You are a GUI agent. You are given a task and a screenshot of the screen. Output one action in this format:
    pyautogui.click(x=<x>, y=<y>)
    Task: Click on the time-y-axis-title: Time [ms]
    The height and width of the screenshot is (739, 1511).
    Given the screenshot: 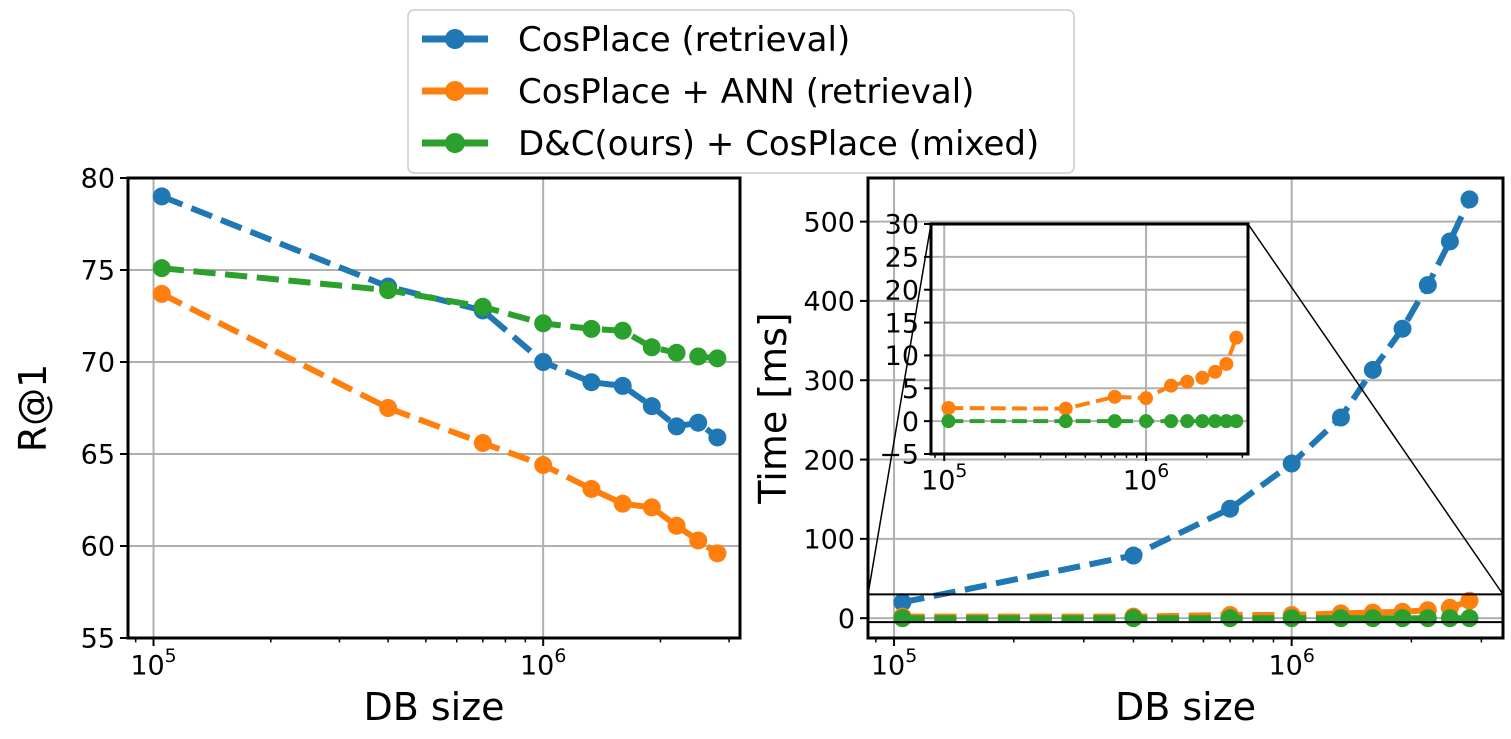 What is the action you would take?
    pyautogui.click(x=773, y=408)
    